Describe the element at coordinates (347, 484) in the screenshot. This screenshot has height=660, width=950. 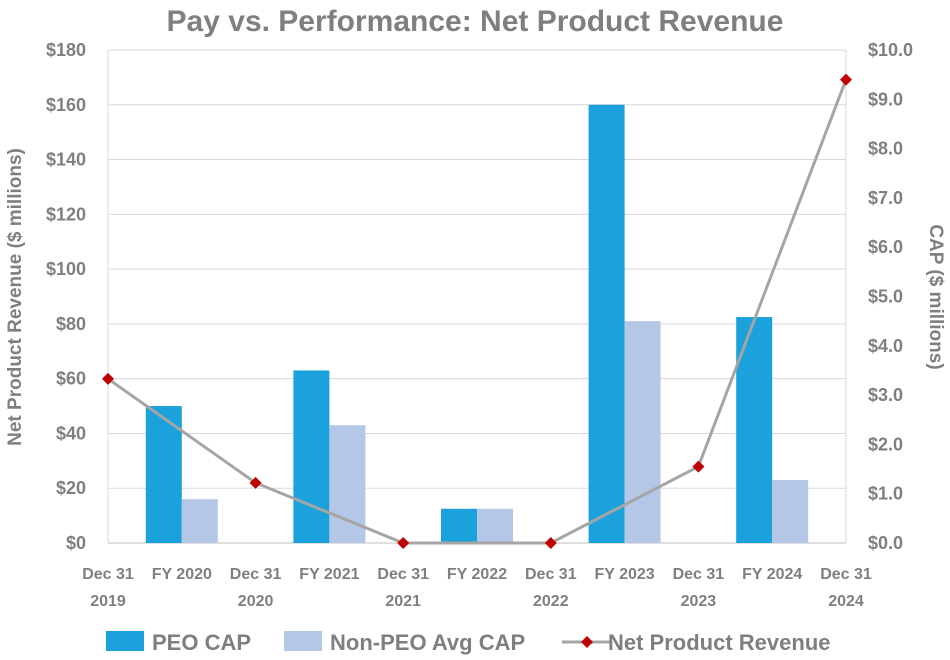
I see `bar-non-peo-avg-cap-fy-2021` at that location.